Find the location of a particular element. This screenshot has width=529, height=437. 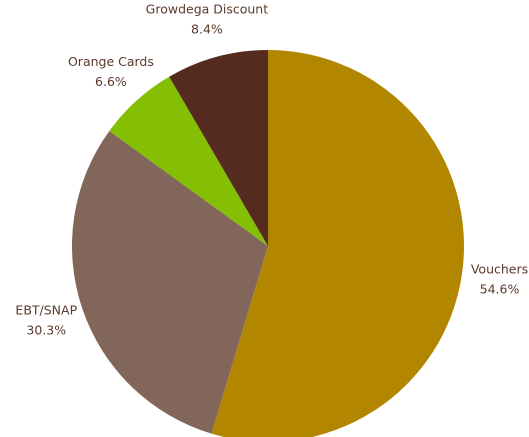

slice-value-label: 6.6% is located at coordinates (111, 81).